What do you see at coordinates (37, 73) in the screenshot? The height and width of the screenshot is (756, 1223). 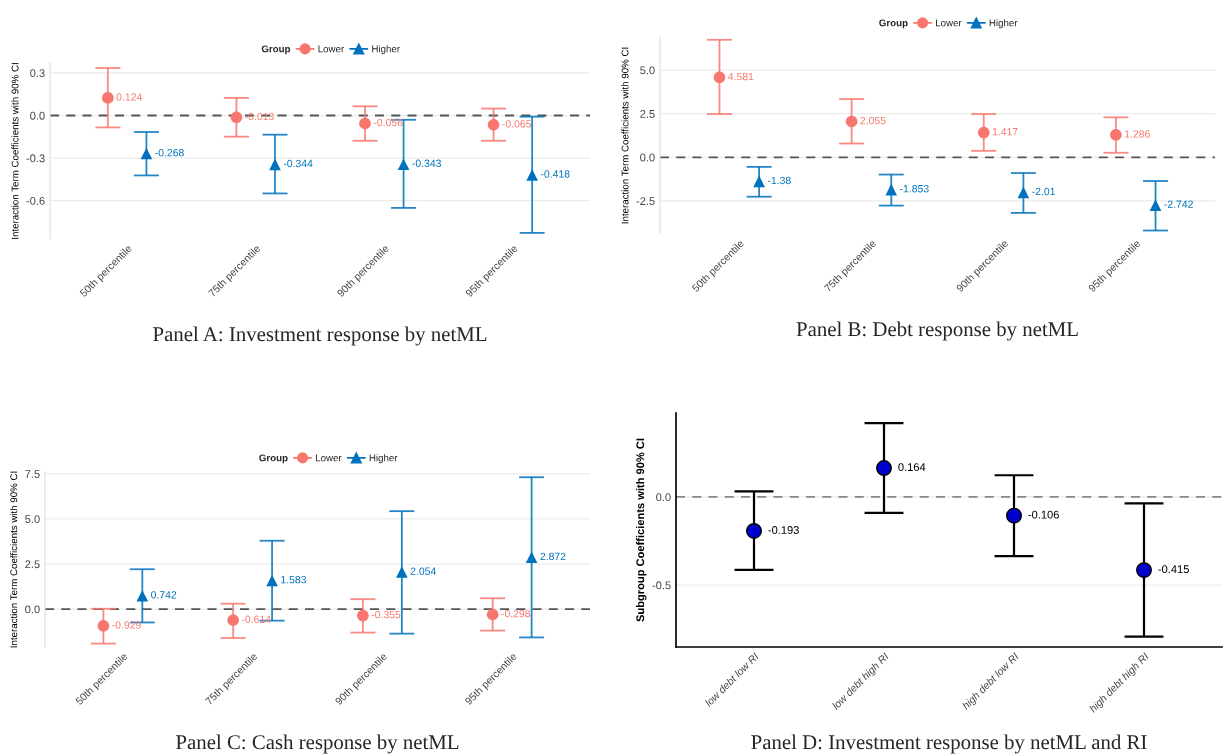 I see `y-tick-label: 0.3` at bounding box center [37, 73].